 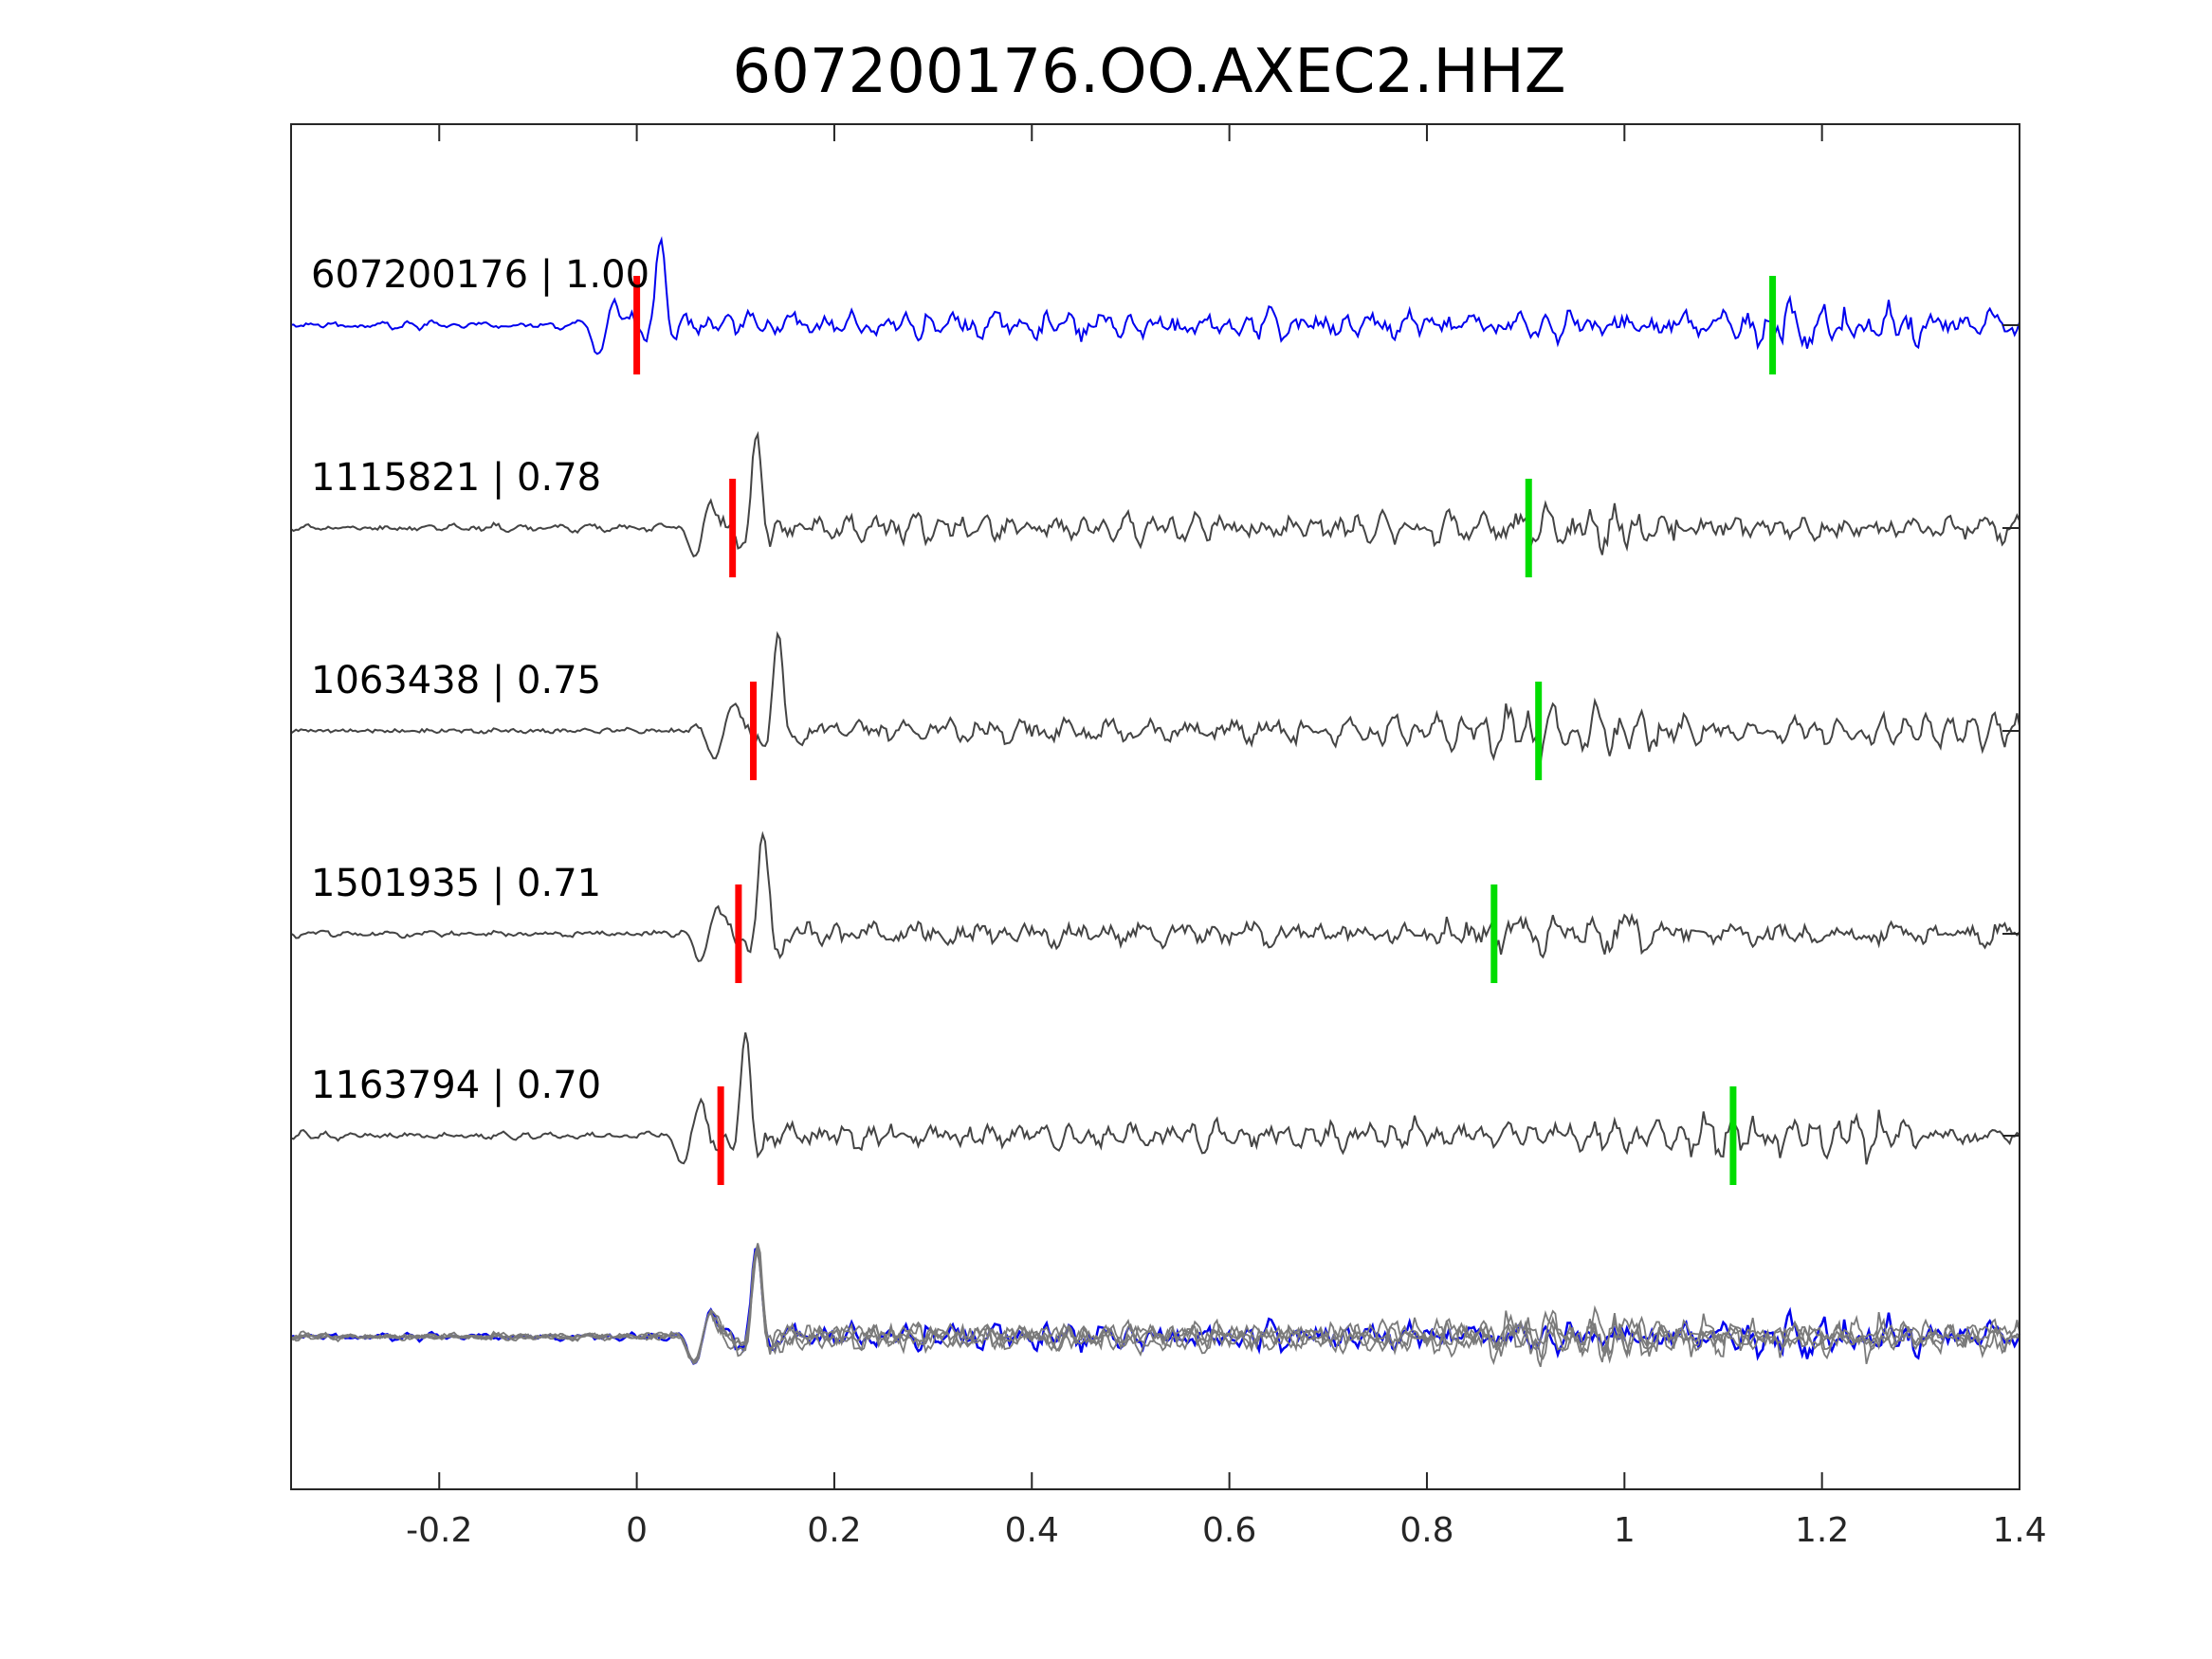 I want to click on trace-label-1063438: 1063438 | 0.75, so click(x=456, y=680).